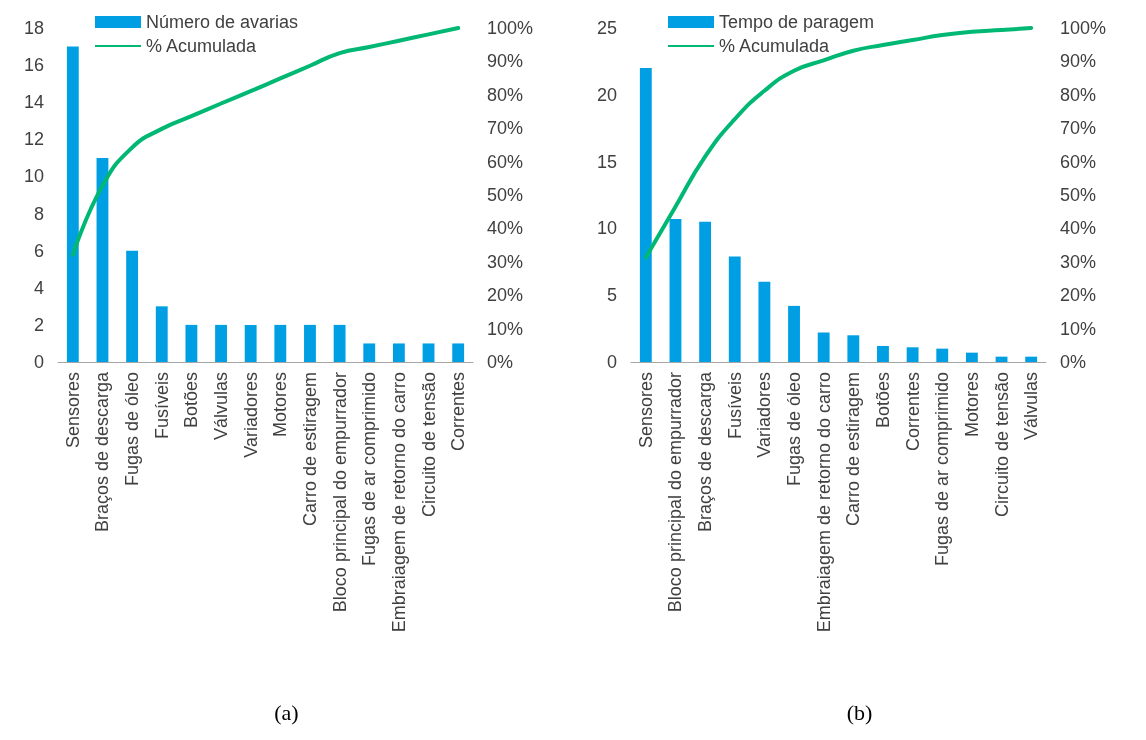  Describe the element at coordinates (38, 324) in the screenshot. I see `y-tick-label: 2` at that location.